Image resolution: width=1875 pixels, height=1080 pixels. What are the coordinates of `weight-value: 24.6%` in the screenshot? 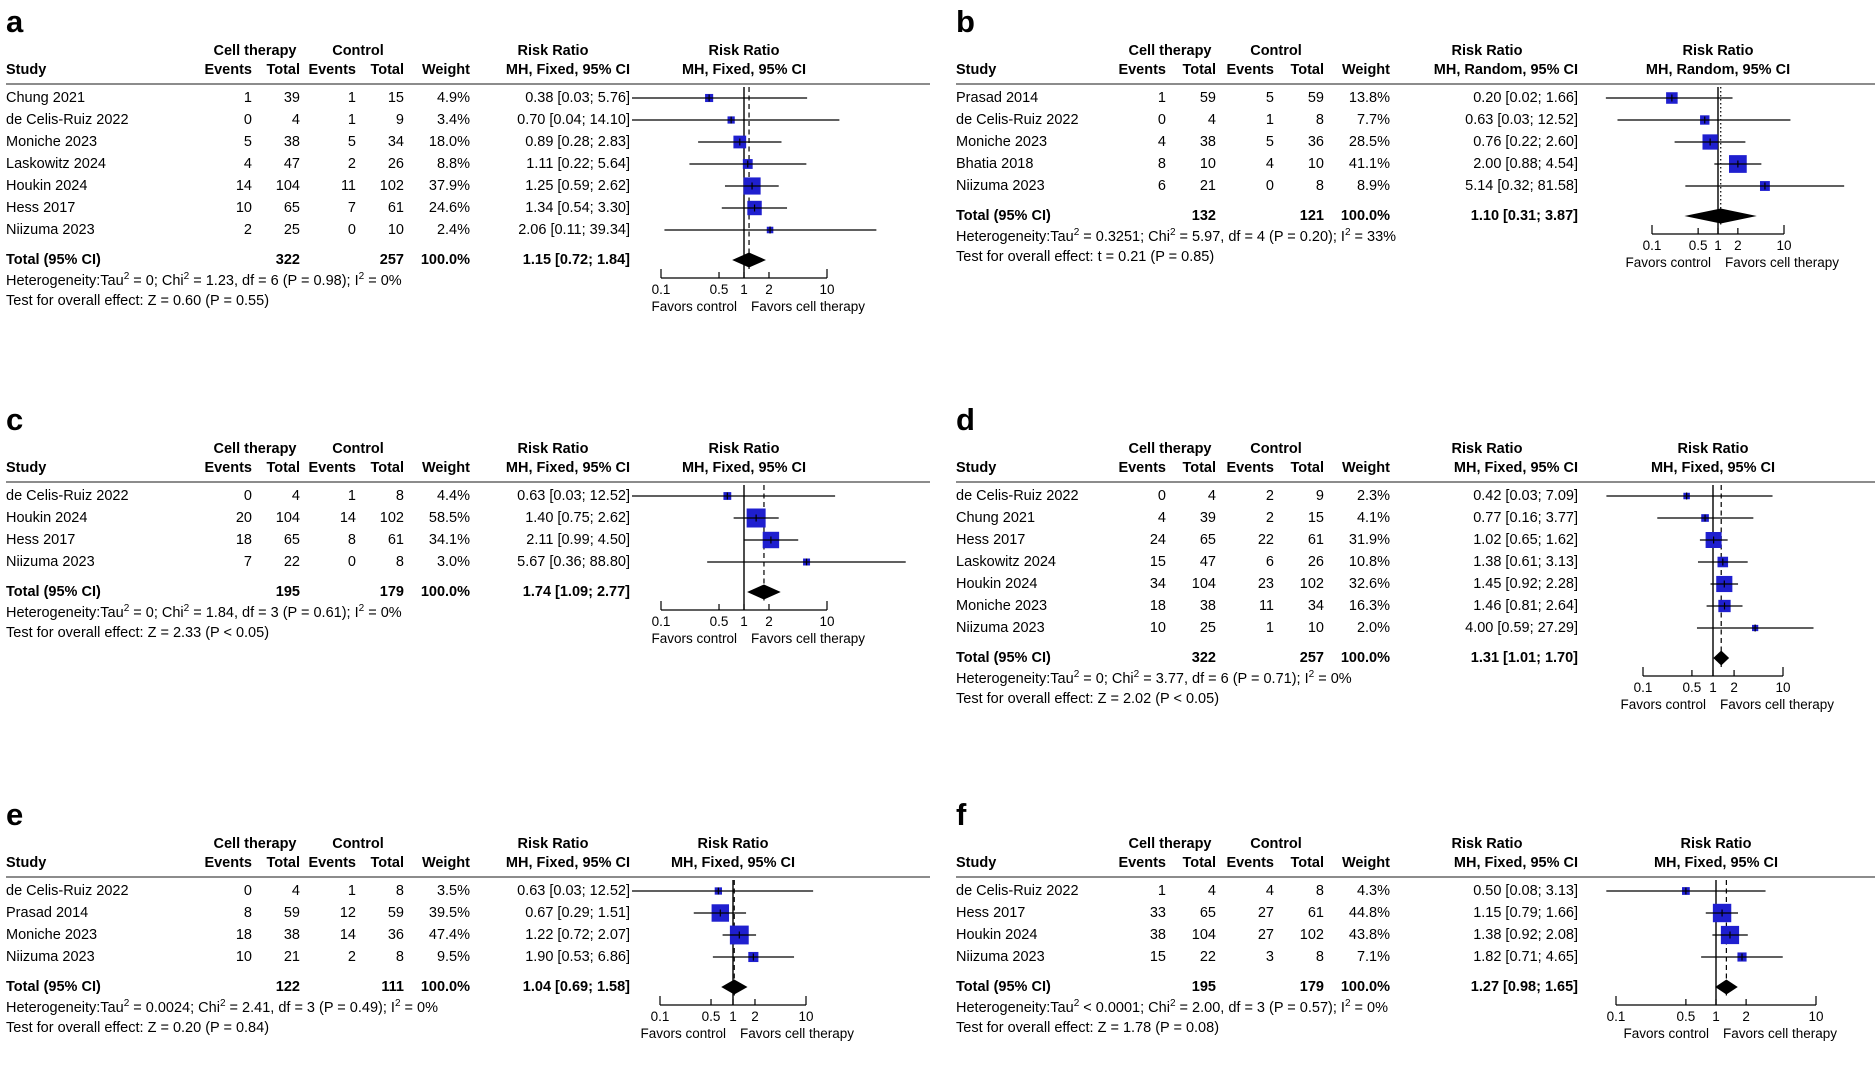 It's located at (449, 208).